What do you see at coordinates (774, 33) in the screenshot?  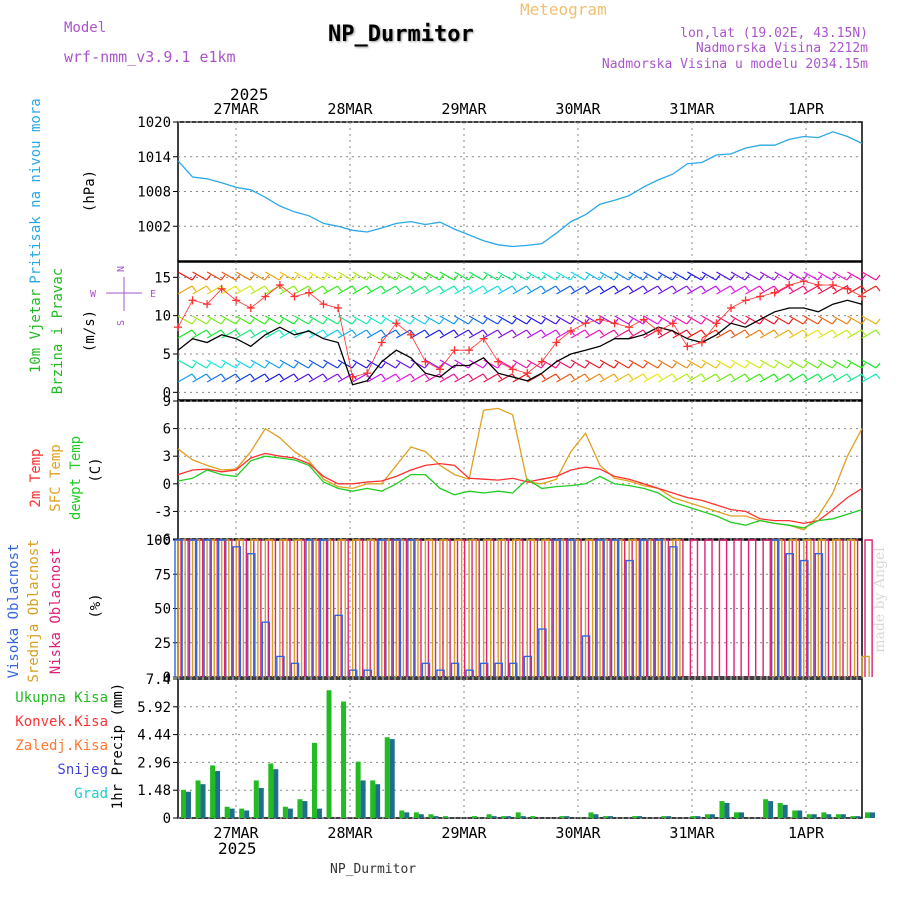 I see `coords-label: lon,lat (19.02E, 43.15N)` at bounding box center [774, 33].